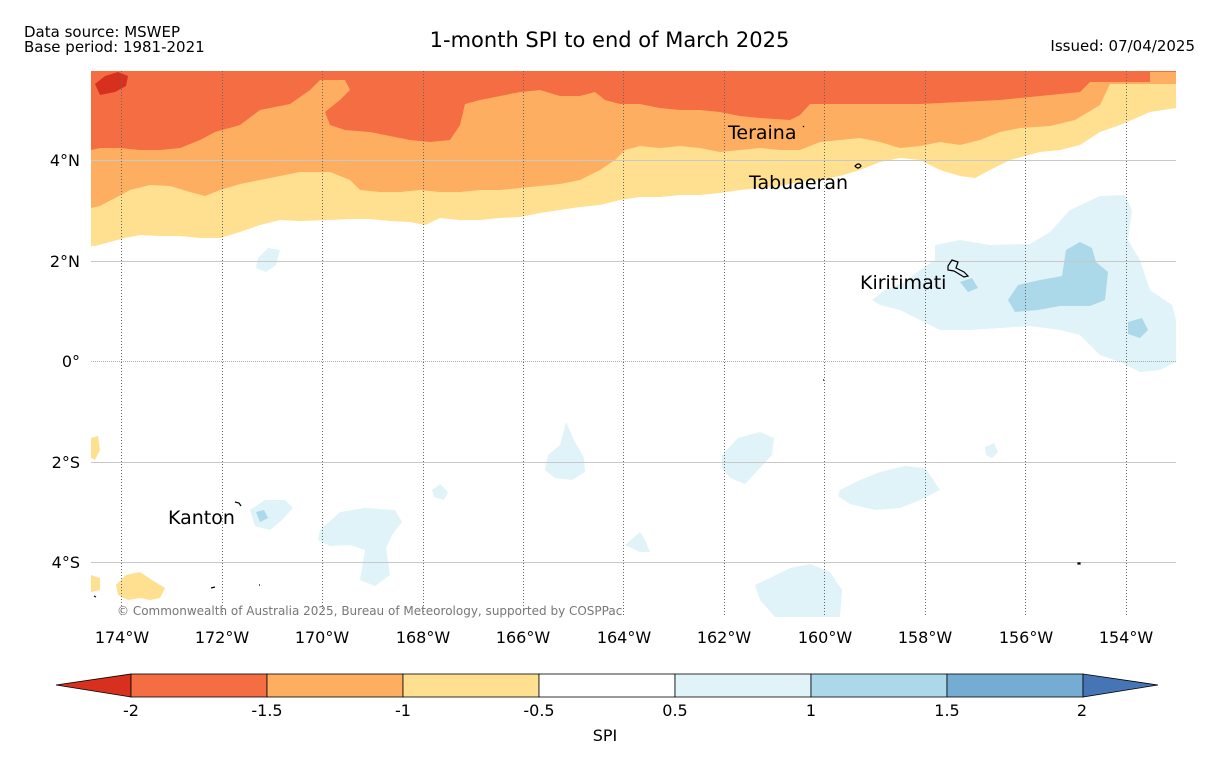 This screenshot has width=1219, height=758. I want to click on spi-region-yellow-sw, so click(140, 586).